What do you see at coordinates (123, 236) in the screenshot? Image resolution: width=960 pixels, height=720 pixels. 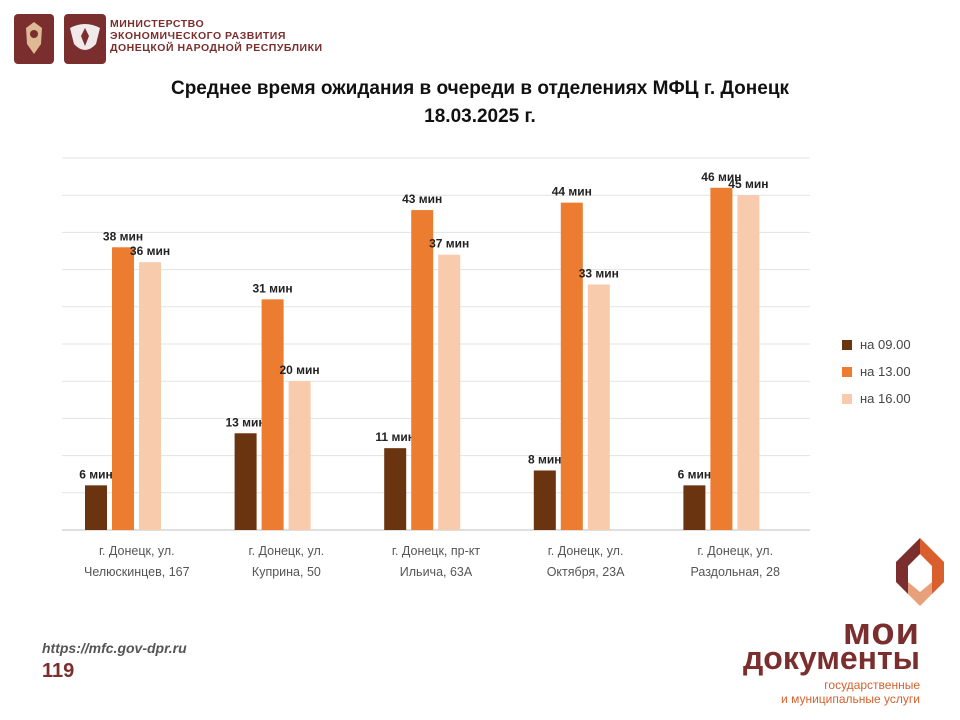 I see `data-label: 38 мин` at bounding box center [123, 236].